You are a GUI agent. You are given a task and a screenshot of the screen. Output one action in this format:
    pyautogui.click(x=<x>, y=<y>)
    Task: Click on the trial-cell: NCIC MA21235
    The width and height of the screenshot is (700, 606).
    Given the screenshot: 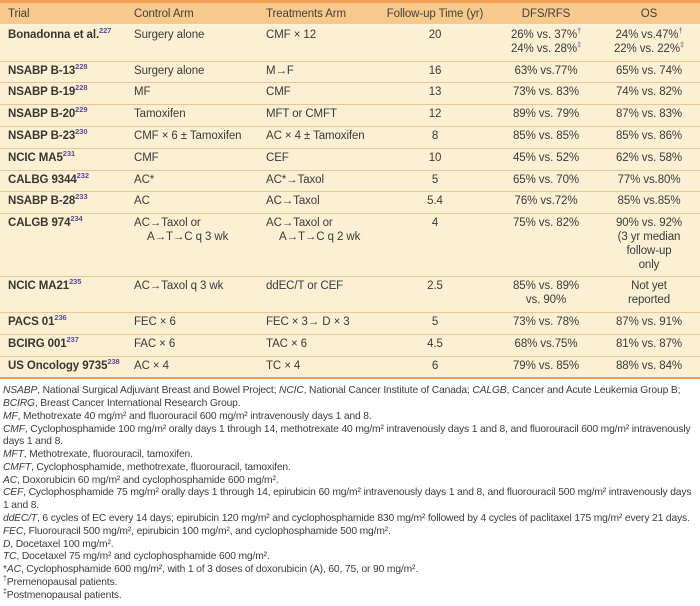 What is the action you would take?
    pyautogui.click(x=63, y=294)
    